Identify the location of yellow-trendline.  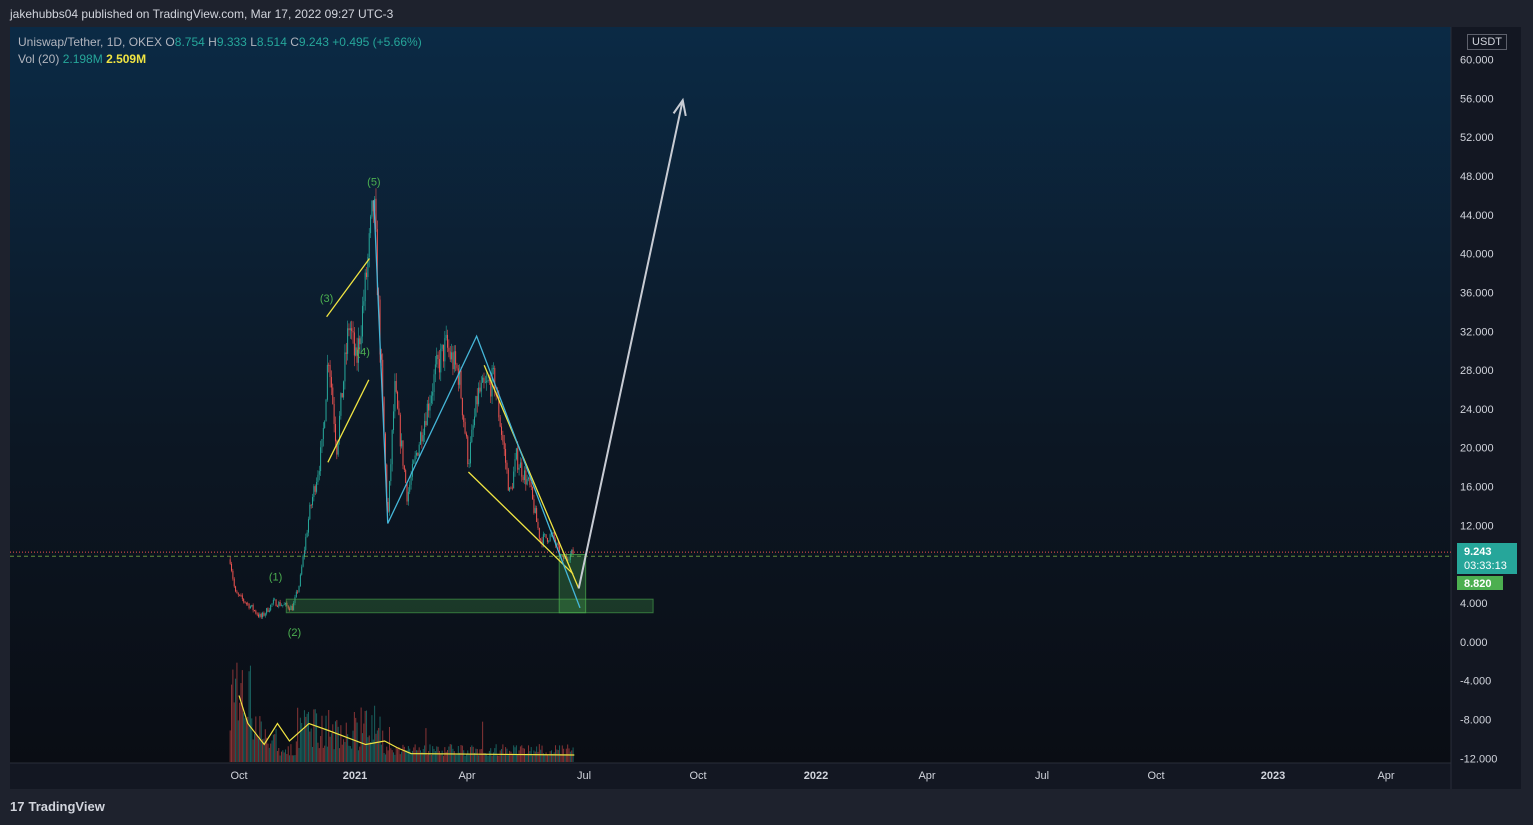
(531, 476).